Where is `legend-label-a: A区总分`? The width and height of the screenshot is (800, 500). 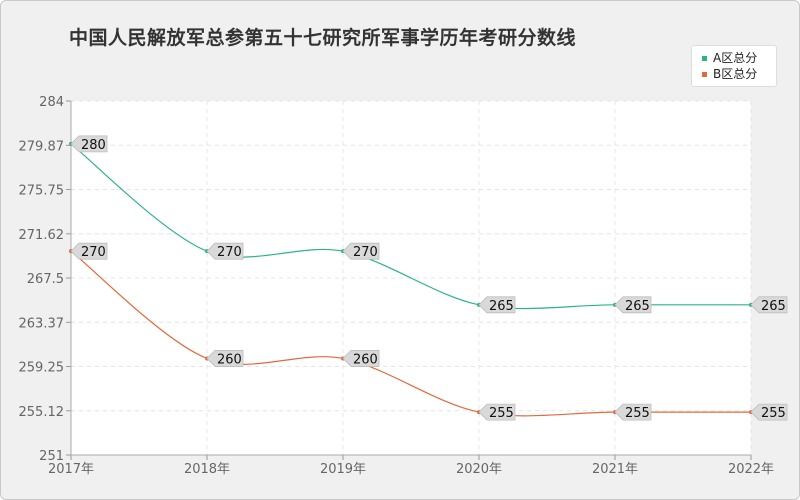
legend-label-a: A区总分 is located at coordinates (735, 58).